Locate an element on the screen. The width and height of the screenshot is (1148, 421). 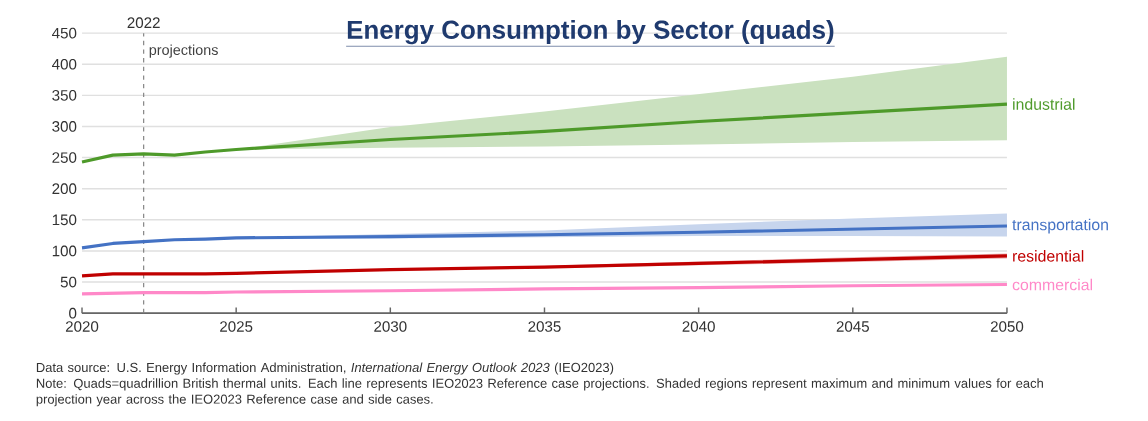
x-tick-label: 2050 is located at coordinates (1007, 326).